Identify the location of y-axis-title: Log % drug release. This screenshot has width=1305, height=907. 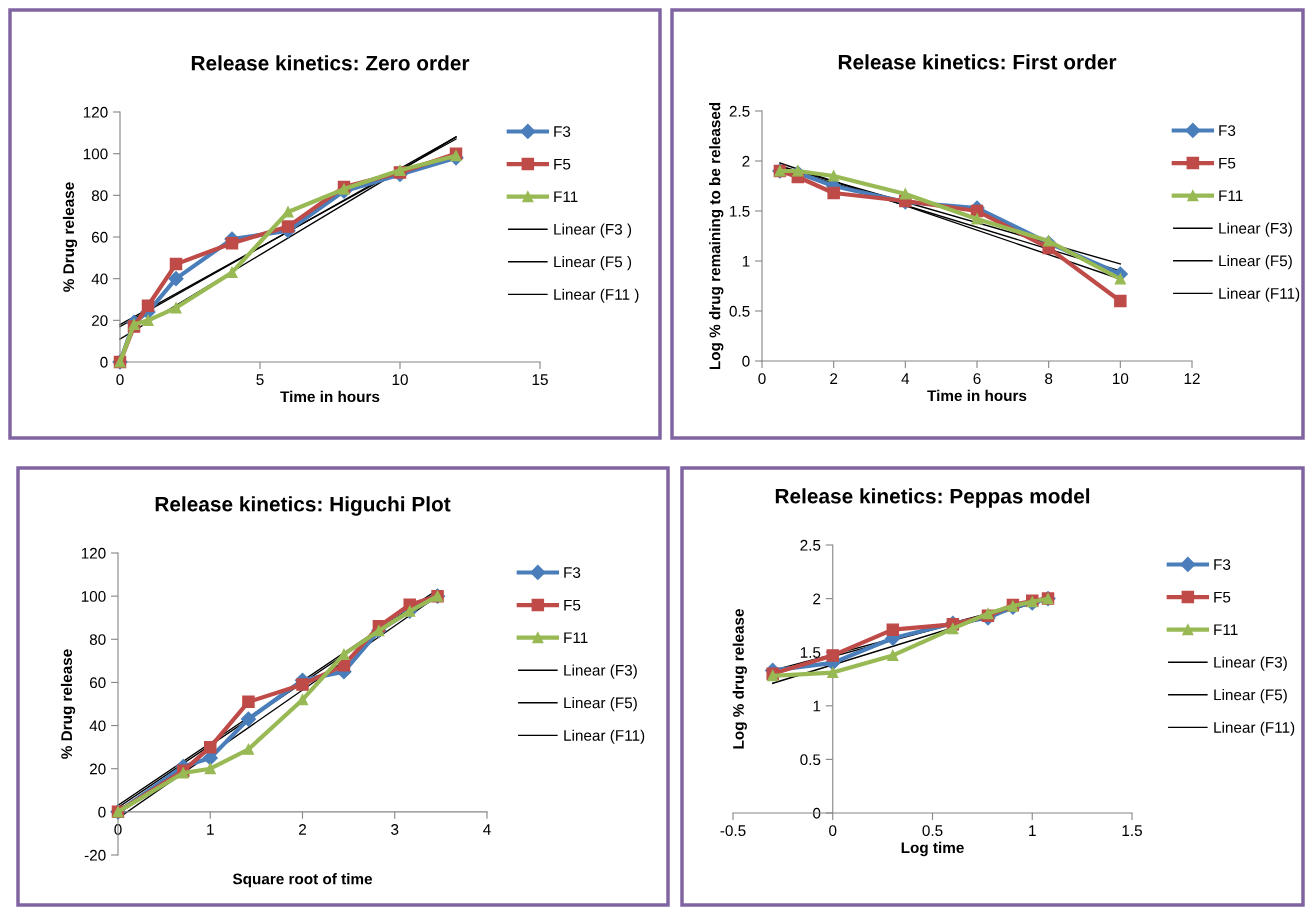
(739, 679).